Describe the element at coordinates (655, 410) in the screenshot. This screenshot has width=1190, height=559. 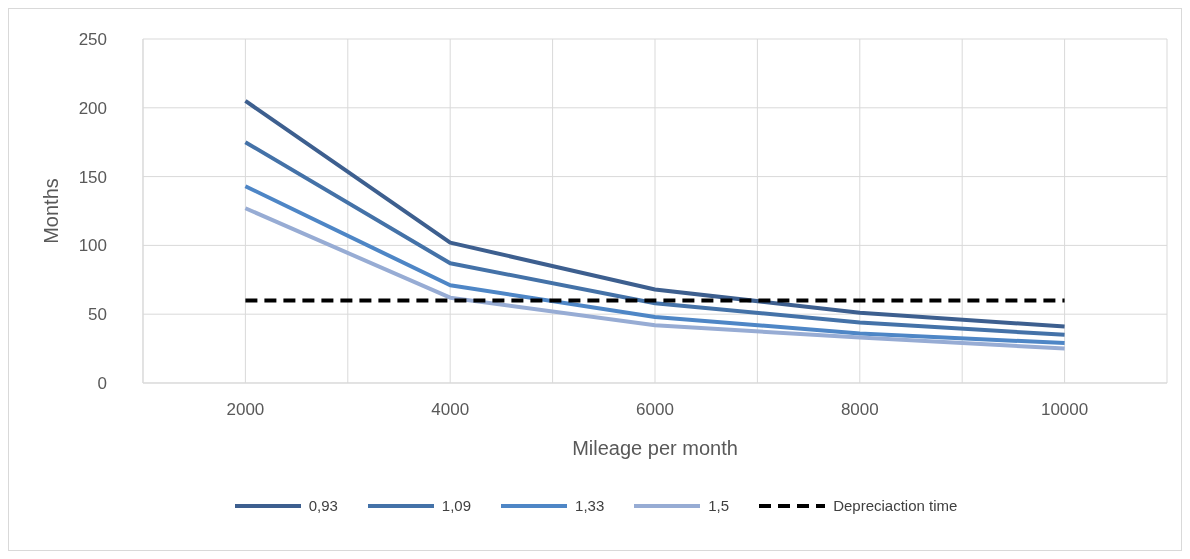
I see `x-tick-label: 6000` at that location.